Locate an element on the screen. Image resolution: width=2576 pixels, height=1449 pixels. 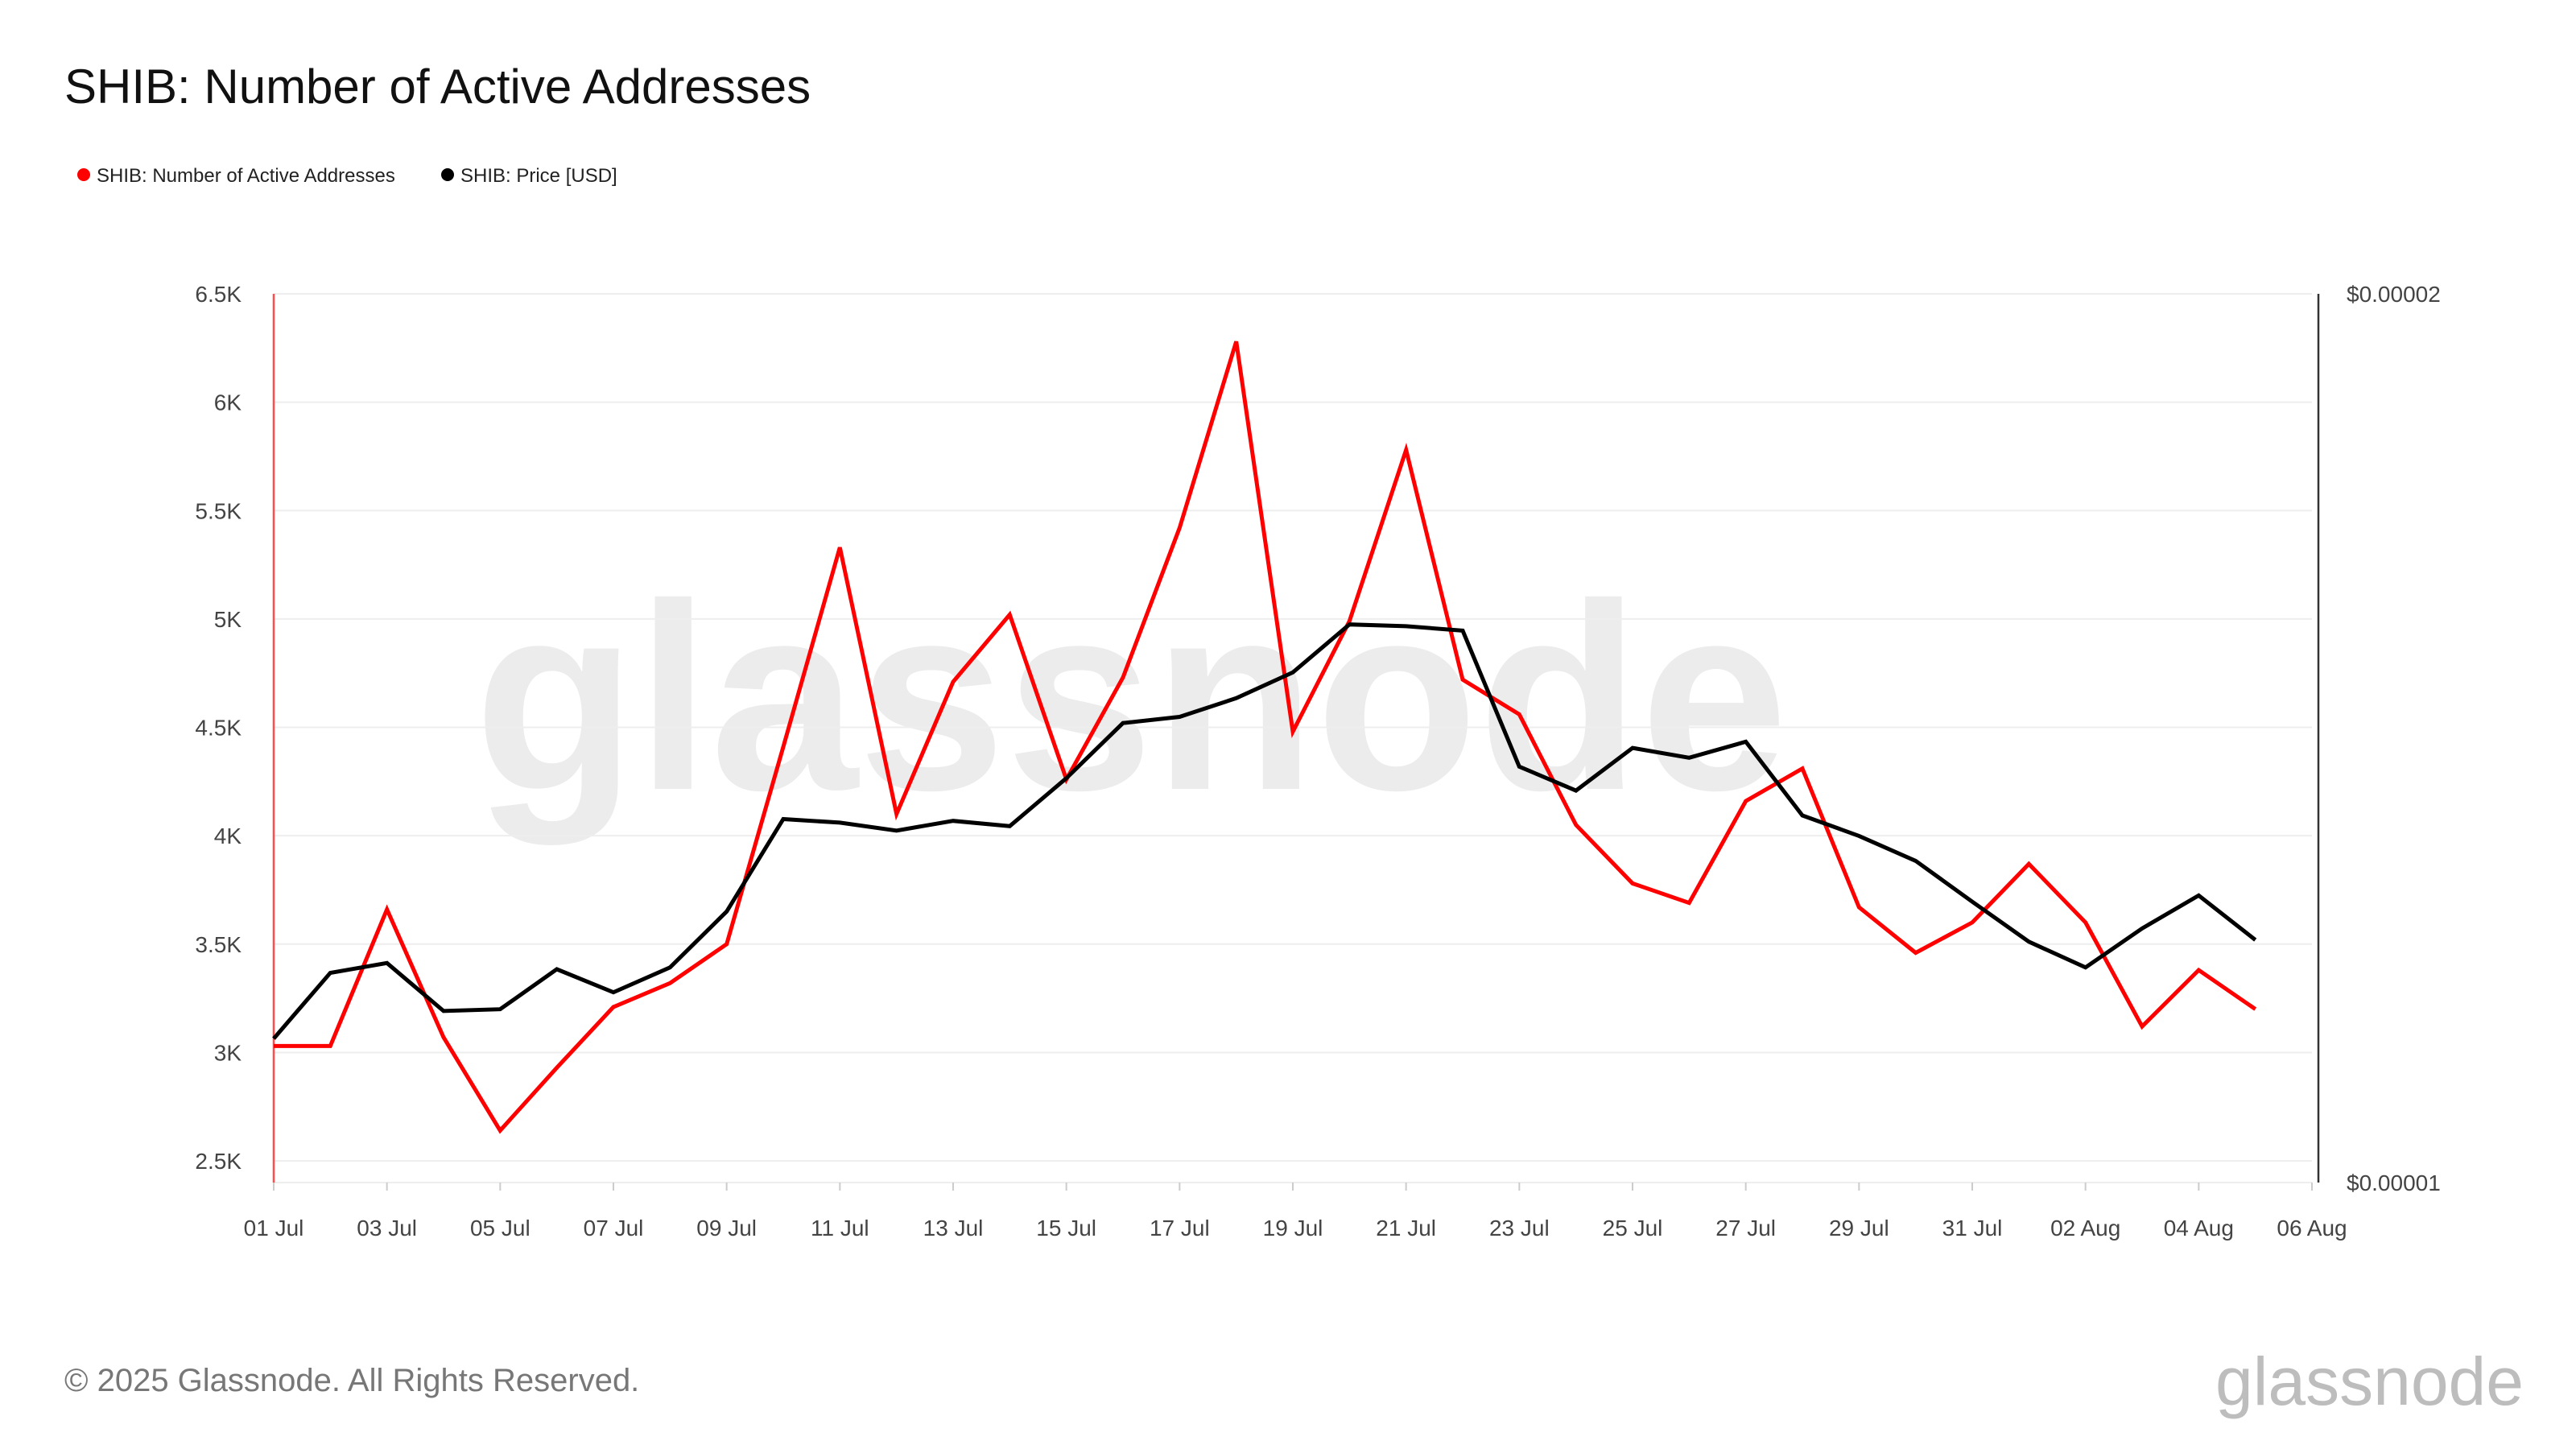
x-tick-label: 27 Jul is located at coordinates (1745, 1228).